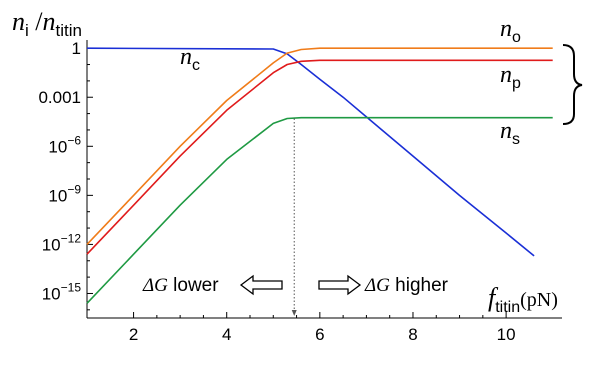  Describe the element at coordinates (64, 193) in the screenshot. I see `y-tick-label: 10⁻⁹` at that location.